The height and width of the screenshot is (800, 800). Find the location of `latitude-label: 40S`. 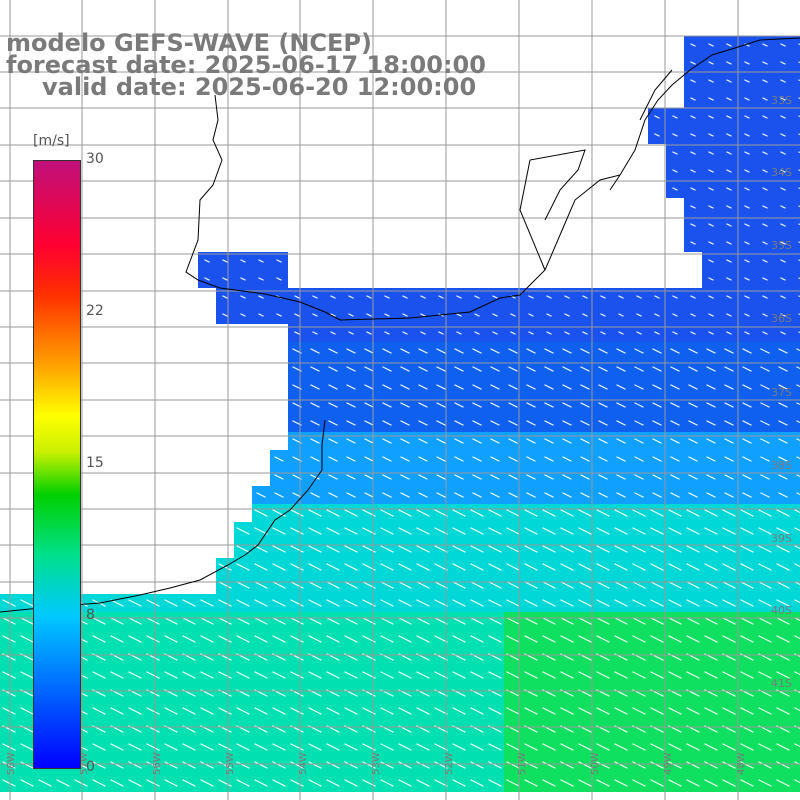

latitude-label: 40S is located at coordinates (781, 610).